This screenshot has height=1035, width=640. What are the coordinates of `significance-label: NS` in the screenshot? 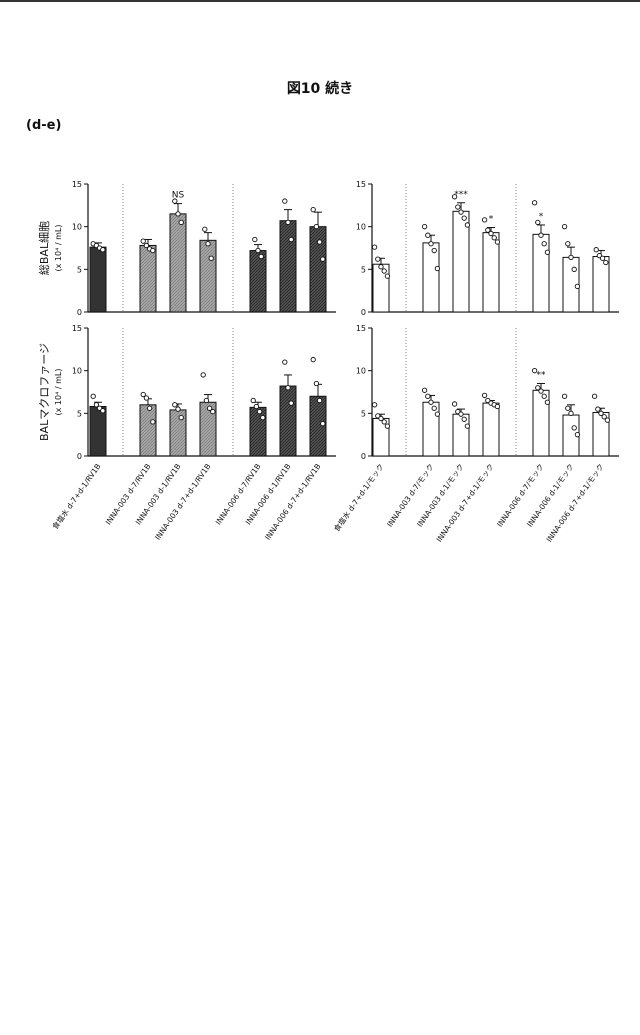 It's located at (178, 196).